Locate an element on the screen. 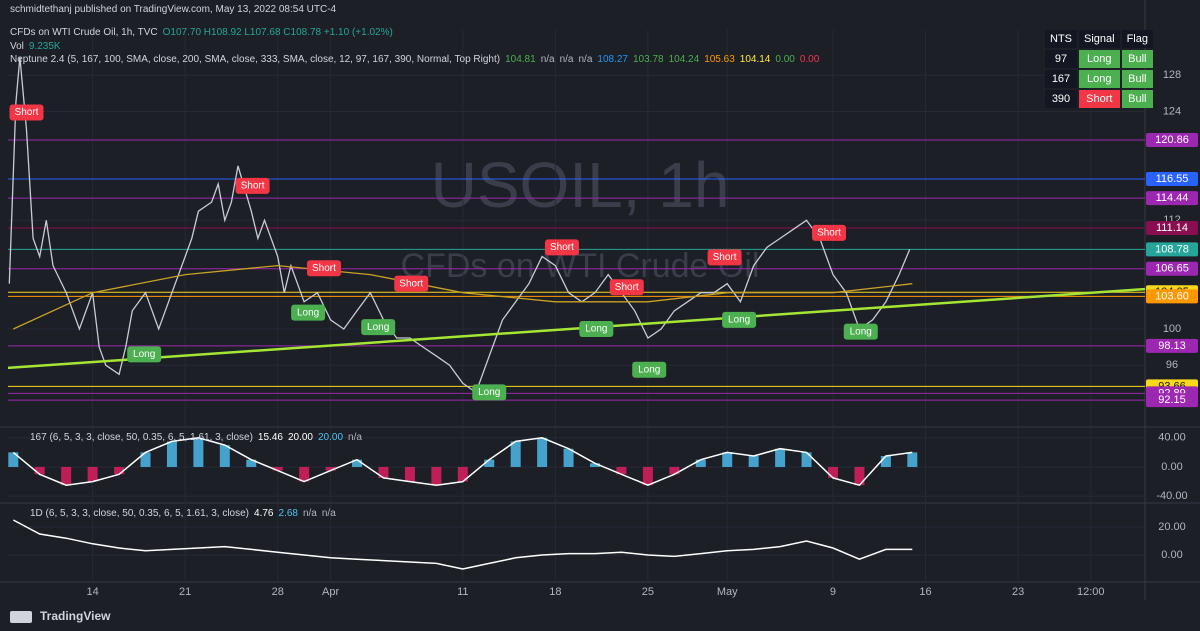 Image resolution: width=1200 pixels, height=631 pixels. oscillator-line is located at coordinates (462, 544).